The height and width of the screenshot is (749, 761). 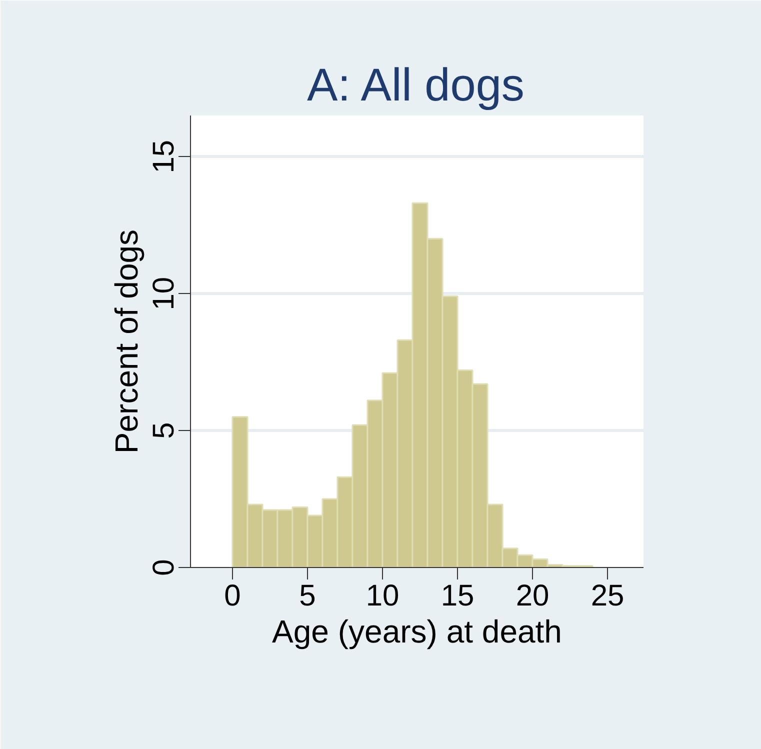 I want to click on x-tick-label: 0, so click(x=232, y=596).